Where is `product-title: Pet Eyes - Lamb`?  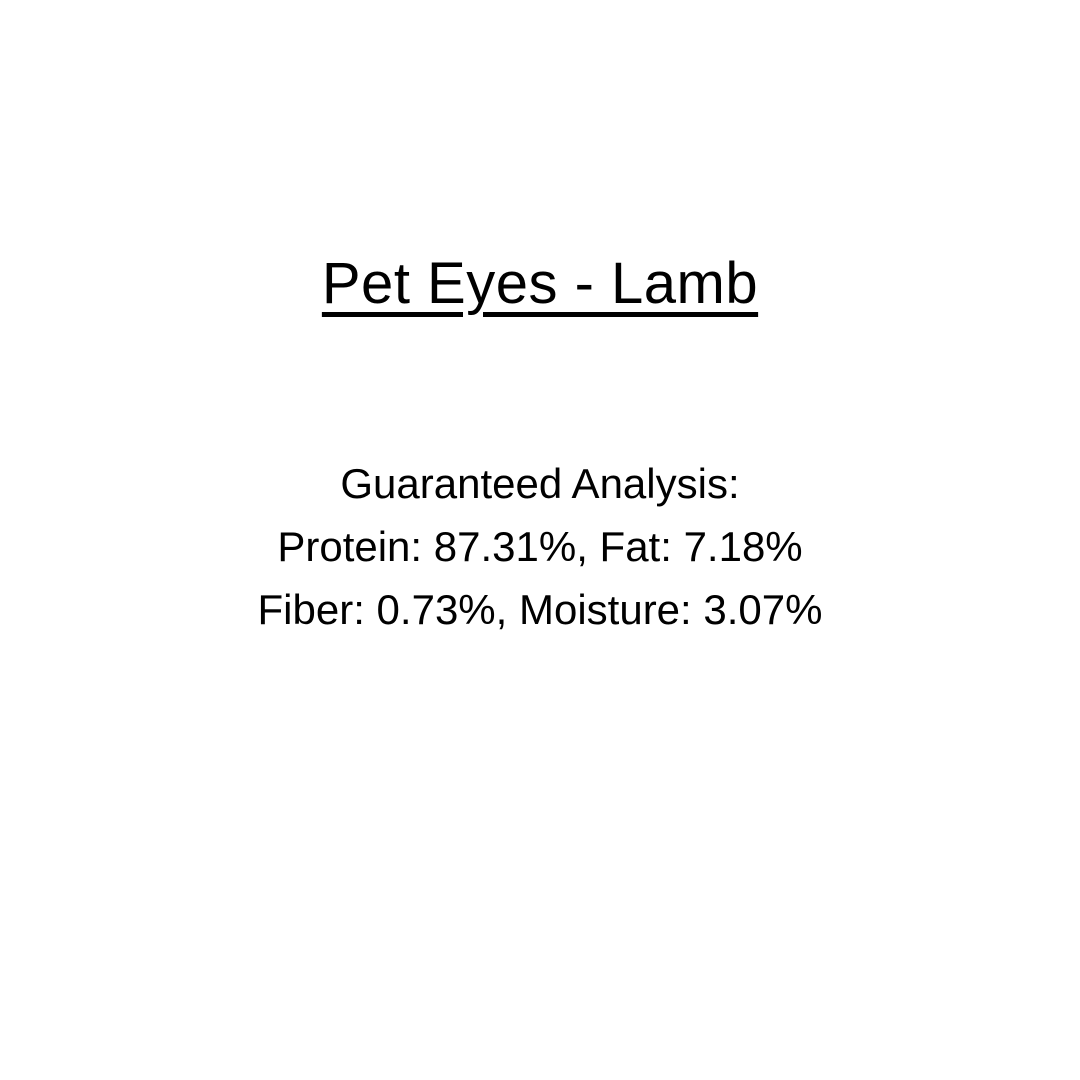
product-title: Pet Eyes - Lamb is located at coordinates (540, 283).